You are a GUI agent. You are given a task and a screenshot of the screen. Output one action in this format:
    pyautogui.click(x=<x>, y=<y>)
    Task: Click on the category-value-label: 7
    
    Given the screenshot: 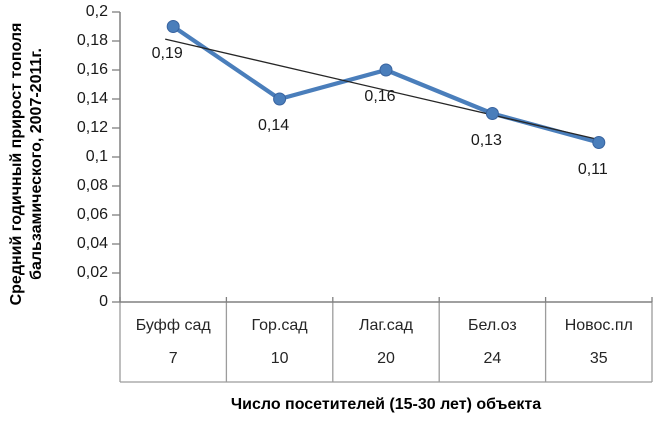 What is the action you would take?
    pyautogui.click(x=173, y=358)
    